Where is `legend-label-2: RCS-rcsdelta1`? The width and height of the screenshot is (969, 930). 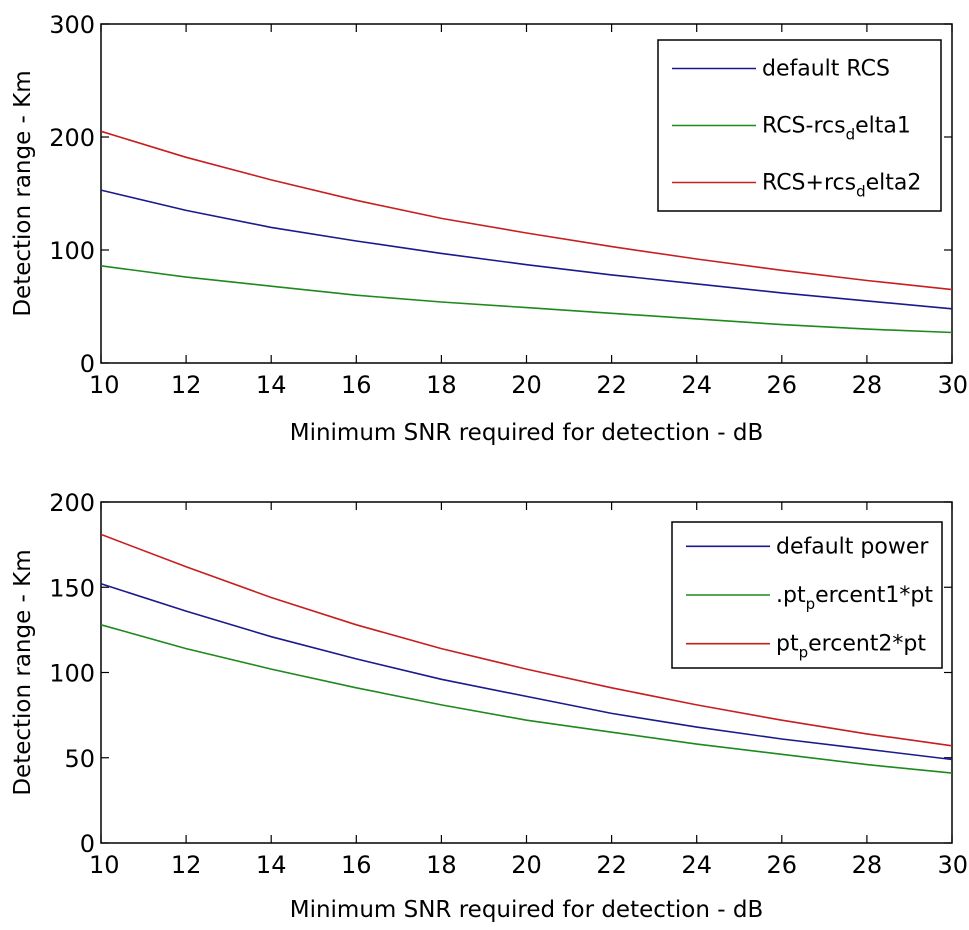 legend-label-2: RCS-rcsdelta1 is located at coordinates (836, 129).